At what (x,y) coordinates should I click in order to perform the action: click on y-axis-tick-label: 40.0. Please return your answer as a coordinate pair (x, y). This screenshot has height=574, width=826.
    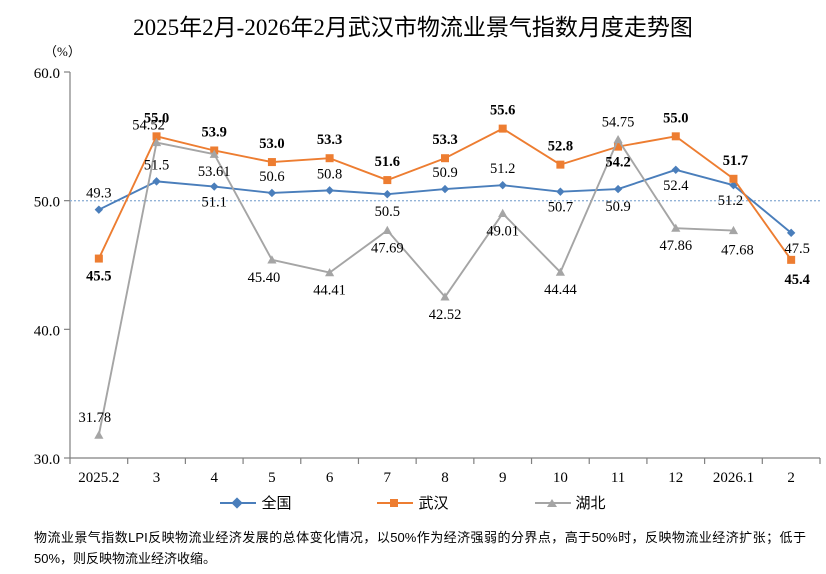
    Looking at the image, I should click on (47, 331).